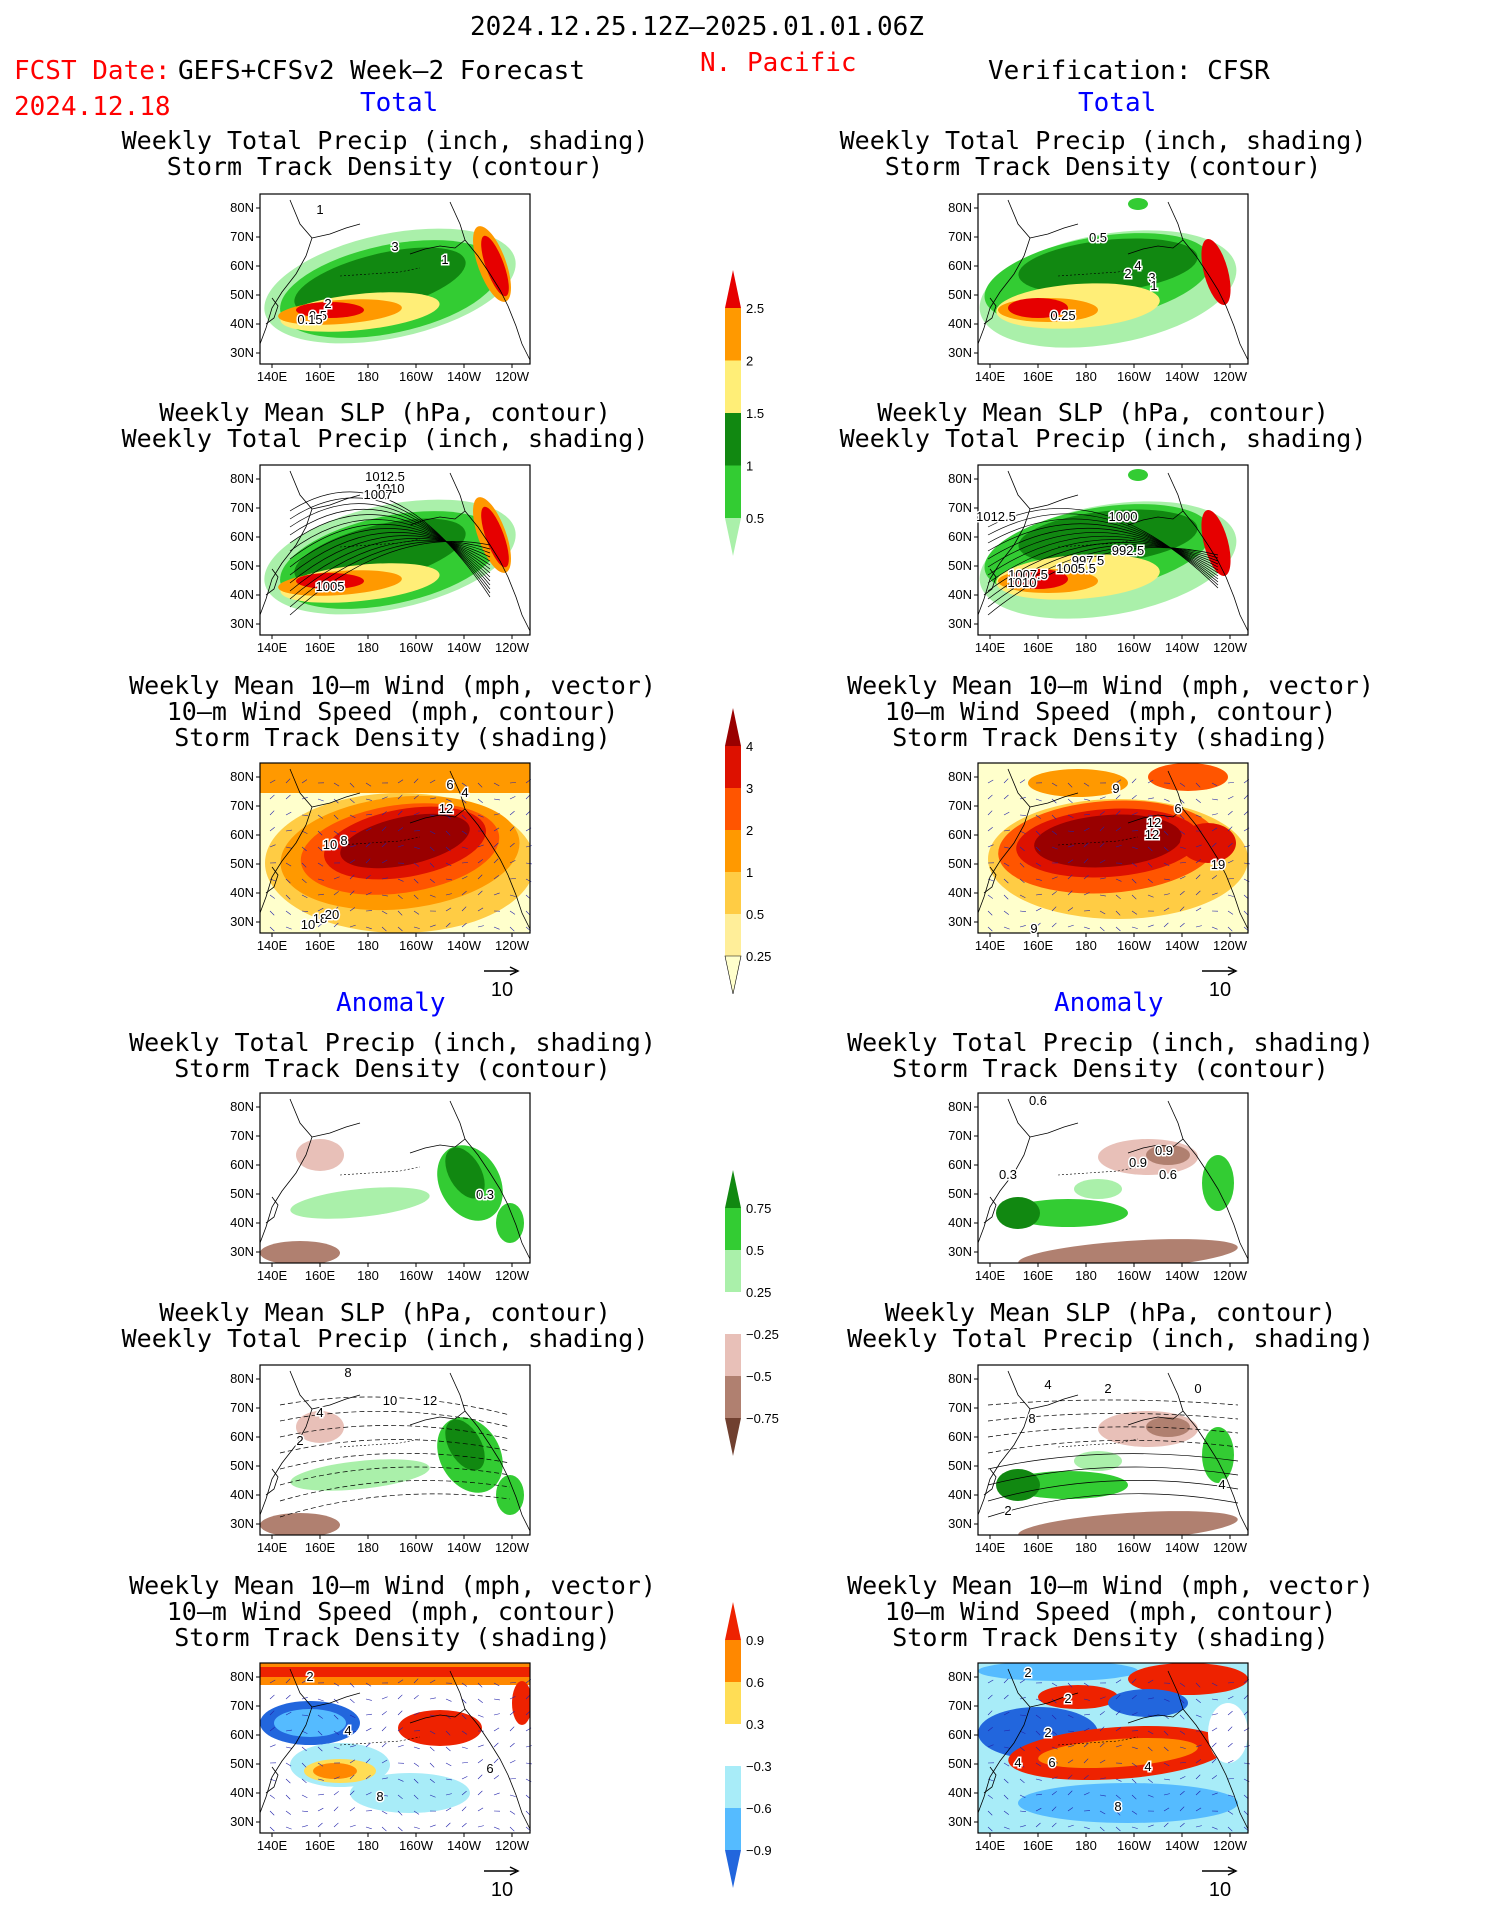 This screenshot has height=1925, width=1487. I want to click on contour-label: 9, so click(1033, 928).